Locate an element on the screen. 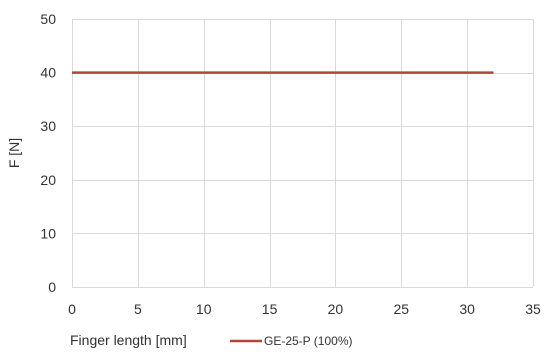 This screenshot has height=359, width=555. y-tick-label: 0 is located at coordinates (52, 287).